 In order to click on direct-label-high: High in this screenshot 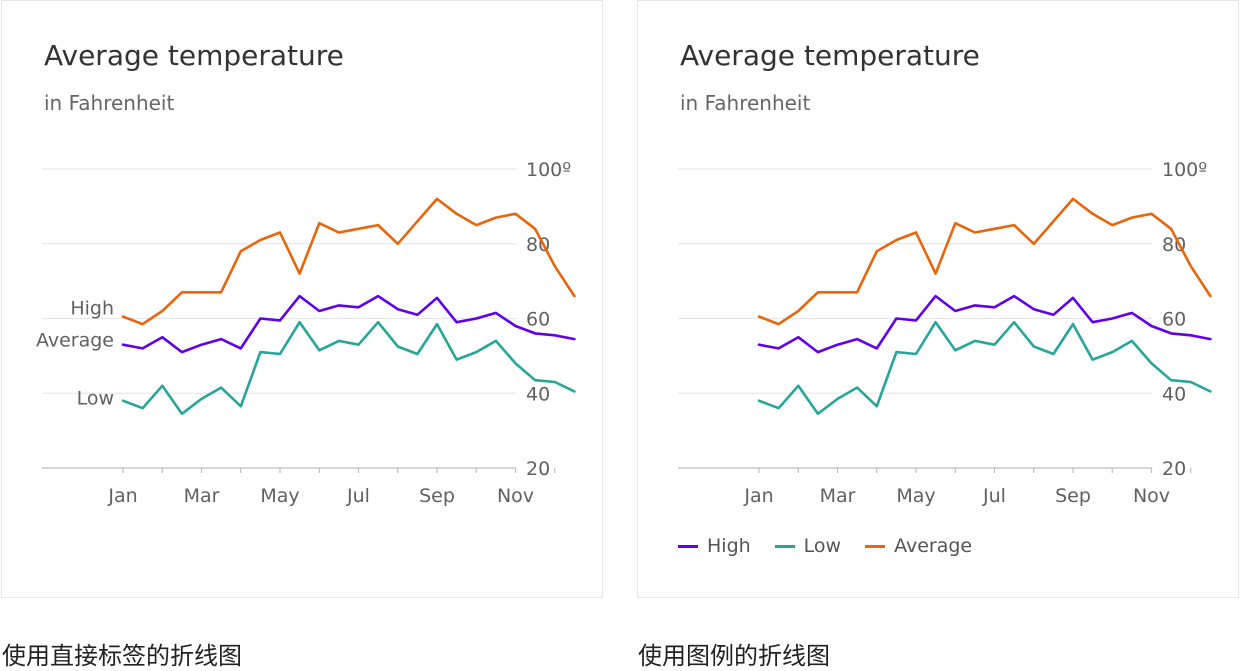, I will do `click(92, 309)`.